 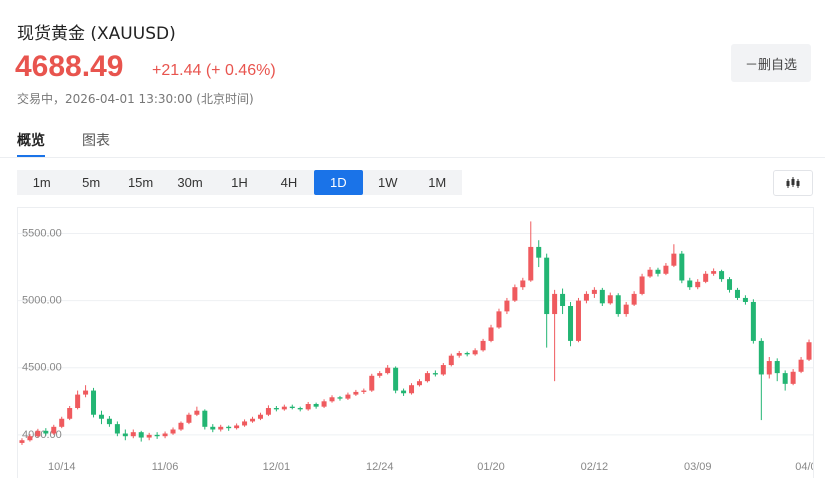 What do you see at coordinates (698, 467) in the screenshot?
I see `x-tick-label: 03/09` at bounding box center [698, 467].